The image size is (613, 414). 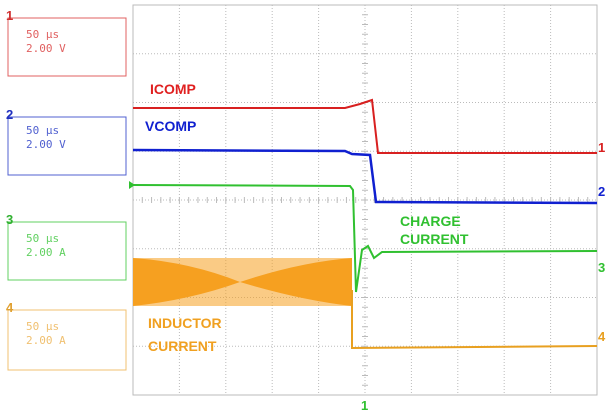 I want to click on vcomp-trace, so click(x=365, y=176).